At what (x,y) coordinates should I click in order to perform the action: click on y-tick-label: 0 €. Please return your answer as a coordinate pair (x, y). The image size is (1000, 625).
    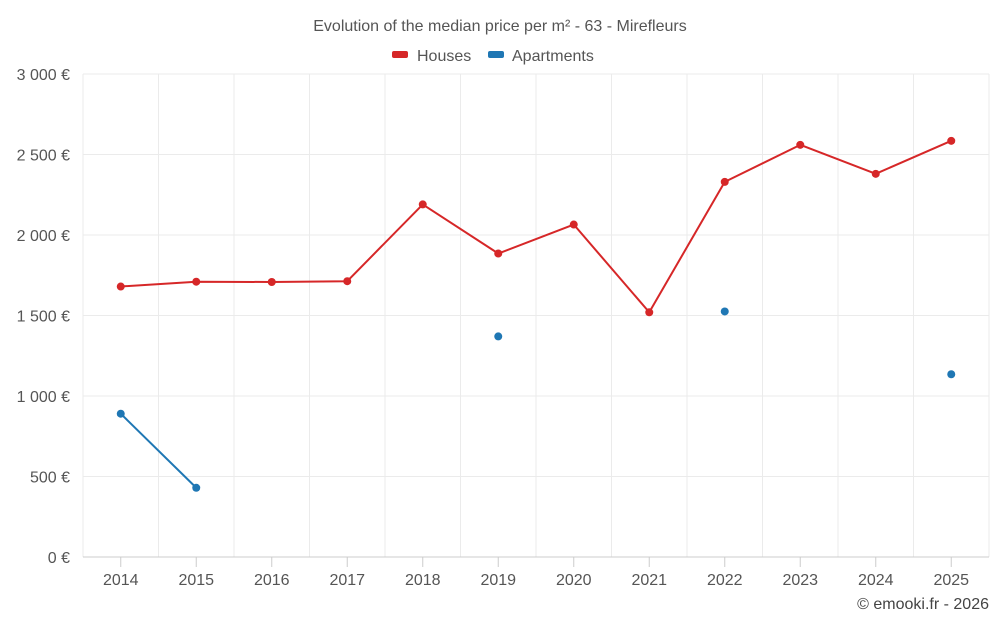
    Looking at the image, I should click on (59, 558).